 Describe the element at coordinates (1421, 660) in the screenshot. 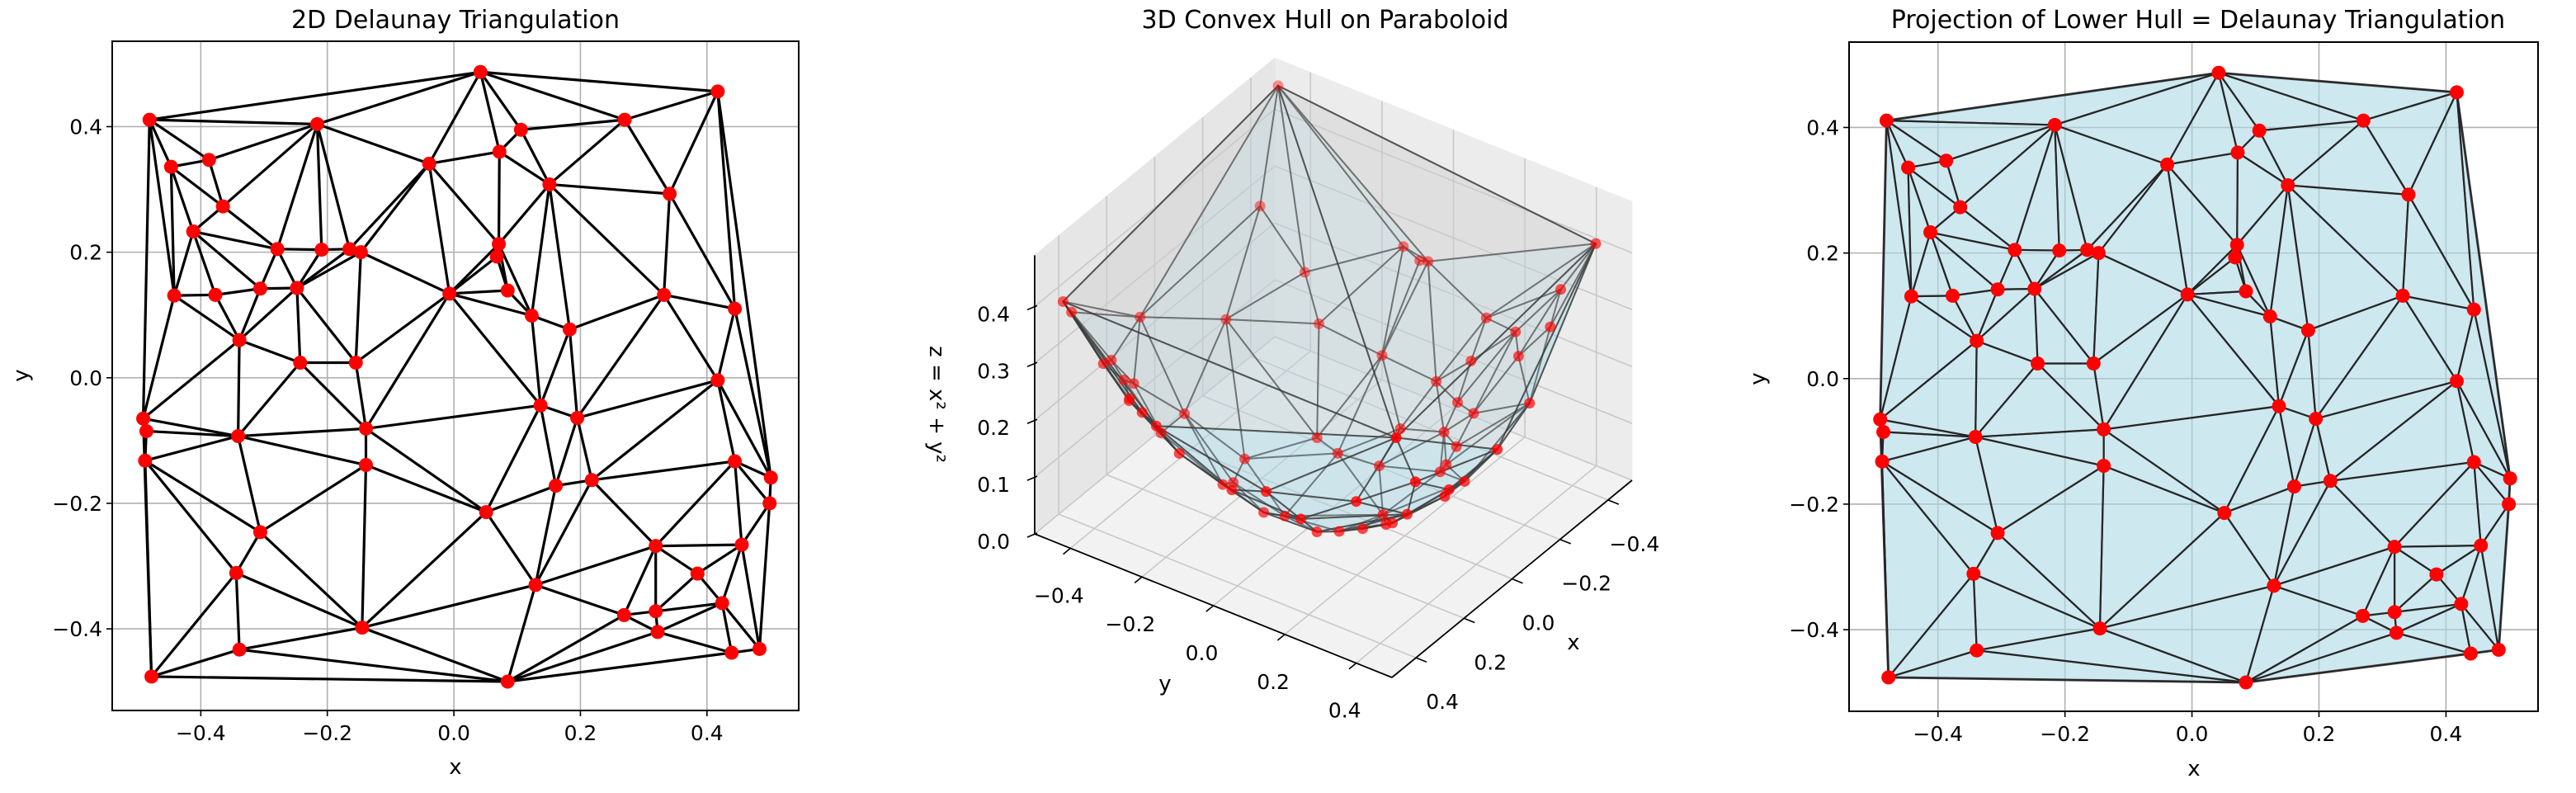

I see `x-tick` at that location.